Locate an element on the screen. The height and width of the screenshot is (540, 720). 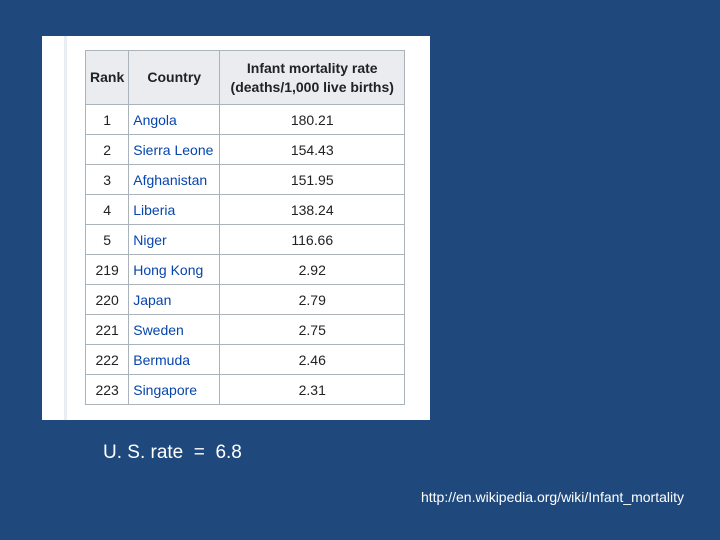
country-cell: Sierra Leone is located at coordinates (174, 149).